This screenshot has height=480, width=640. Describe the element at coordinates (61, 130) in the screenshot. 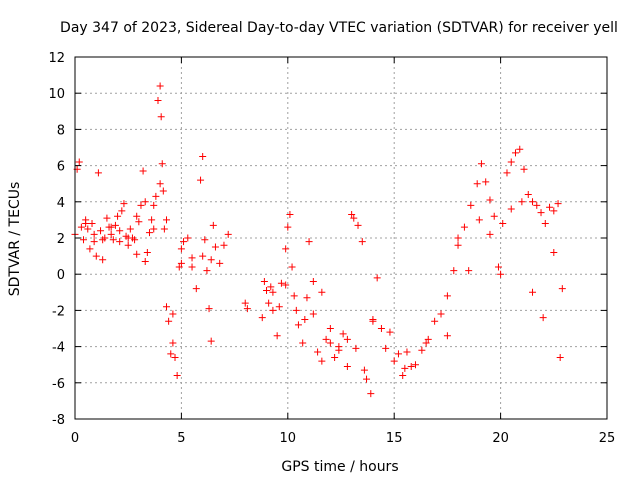

I see `y-tick-label: 8` at that location.